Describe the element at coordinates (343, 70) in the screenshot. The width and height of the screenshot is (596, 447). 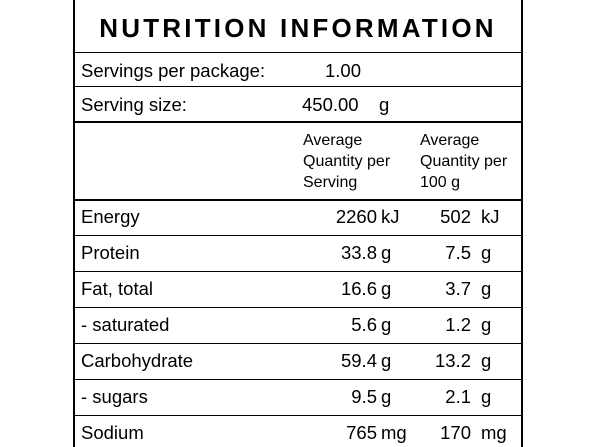
I see `servings-value: 1.00` at that location.